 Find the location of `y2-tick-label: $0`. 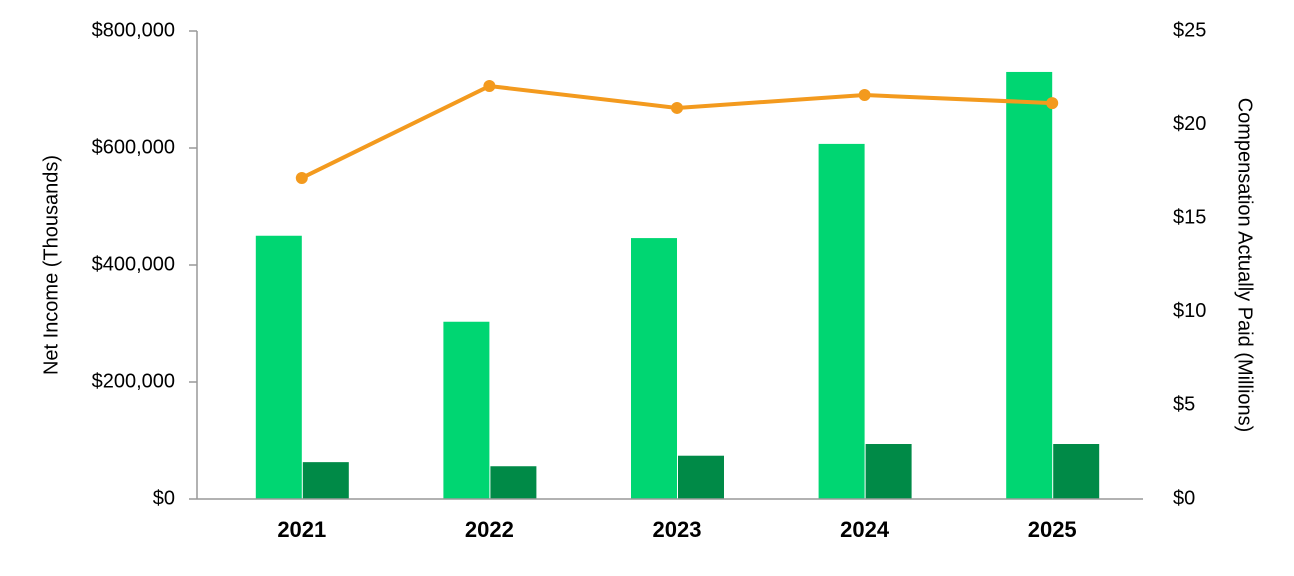

y2-tick-label: $0 is located at coordinates (1184, 498).